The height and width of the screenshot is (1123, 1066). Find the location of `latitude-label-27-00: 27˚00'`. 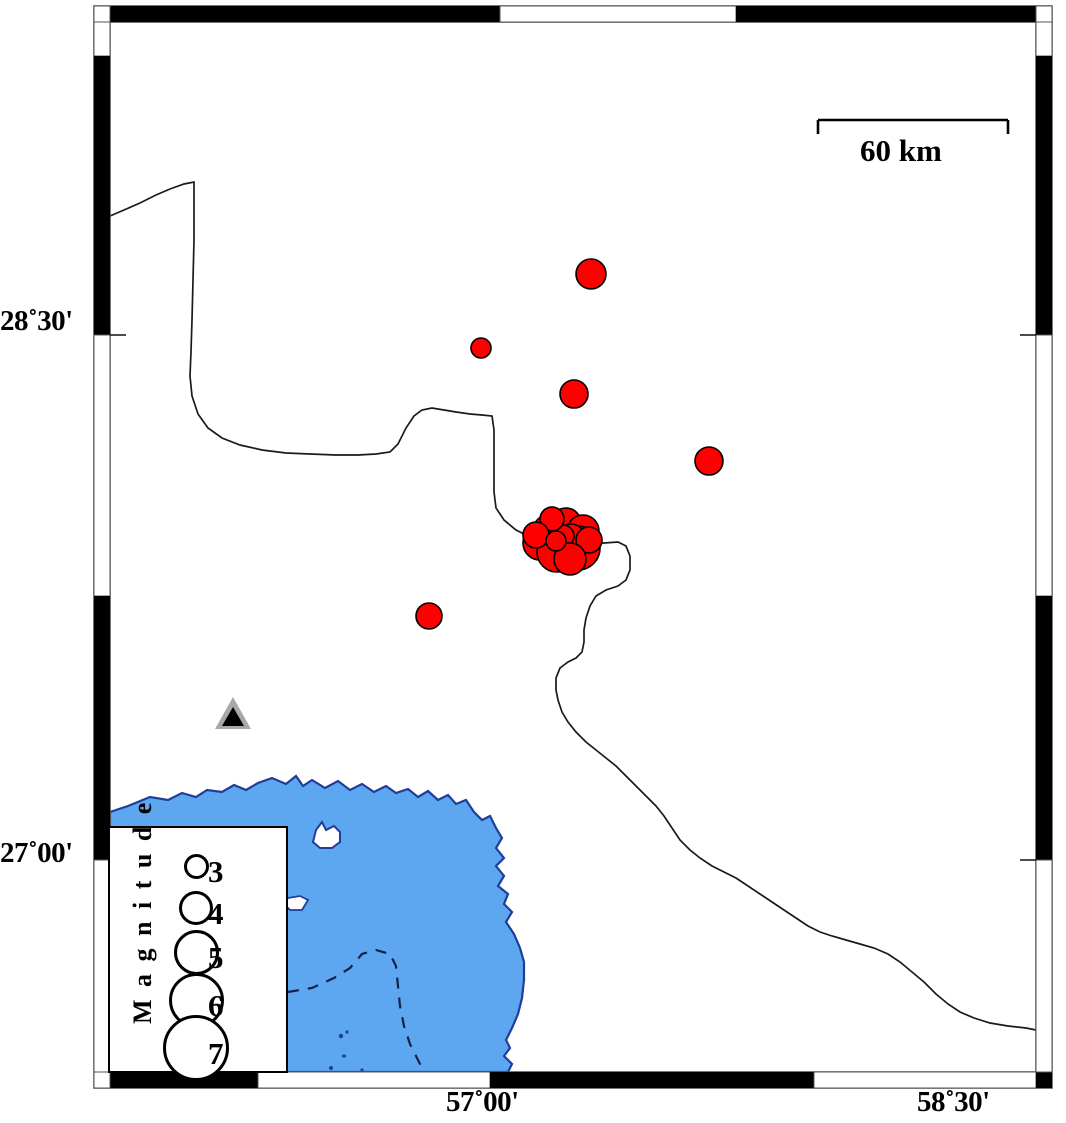

latitude-label-27-00: 27˚00' is located at coordinates (36, 853).